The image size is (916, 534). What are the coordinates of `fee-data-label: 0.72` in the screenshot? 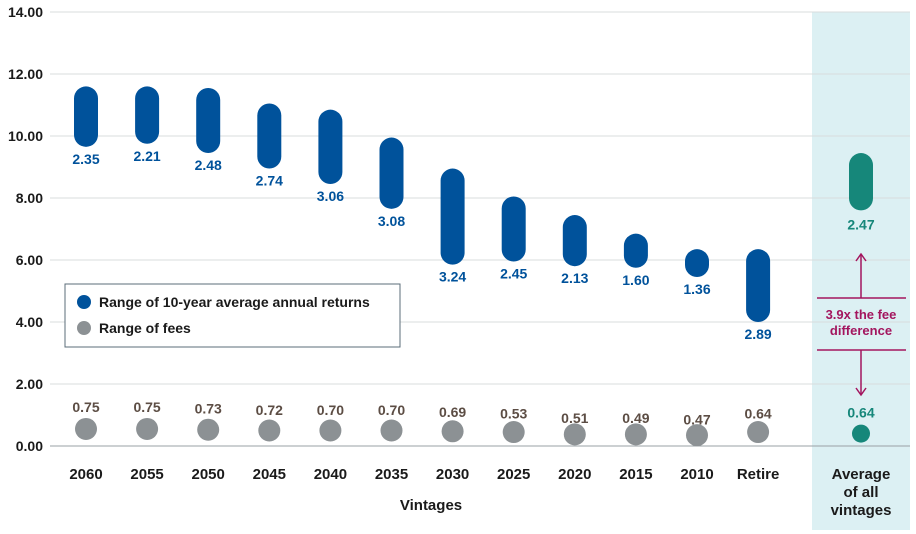 It's located at (269, 410).